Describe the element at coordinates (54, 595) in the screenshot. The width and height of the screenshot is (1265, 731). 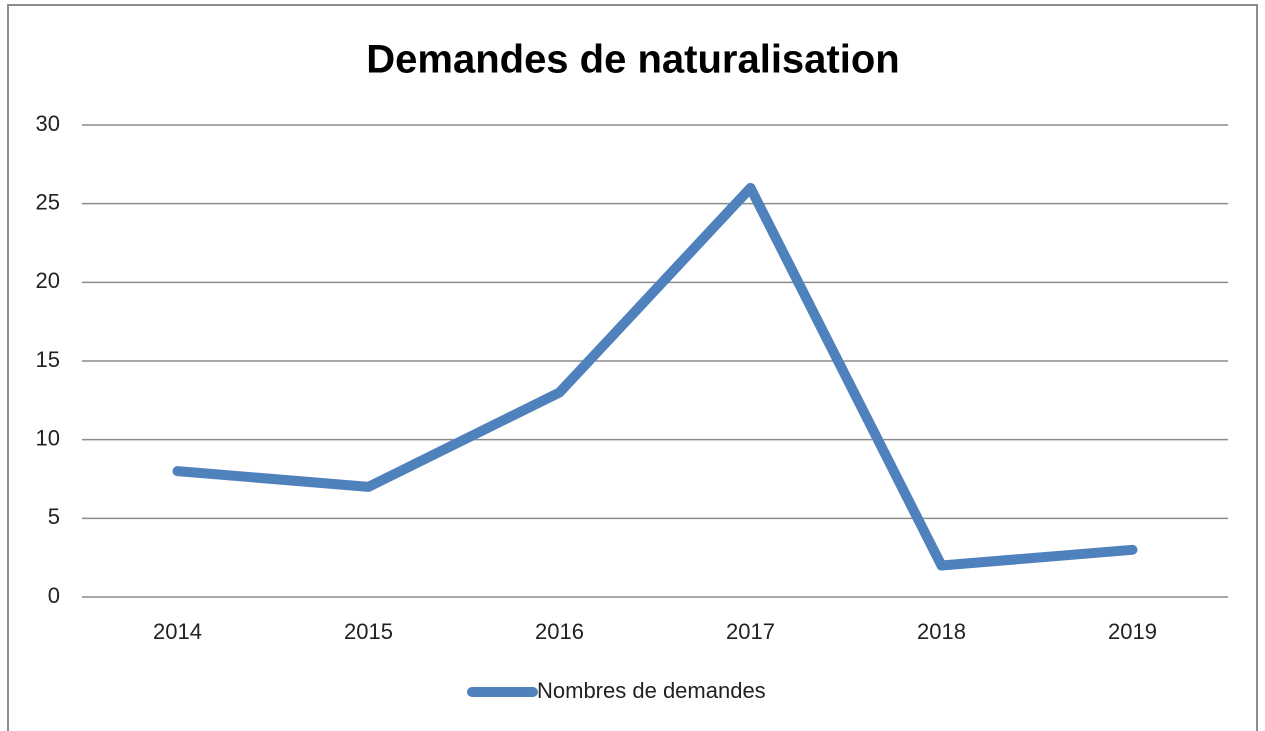
I see `y-tick-label: 0` at that location.